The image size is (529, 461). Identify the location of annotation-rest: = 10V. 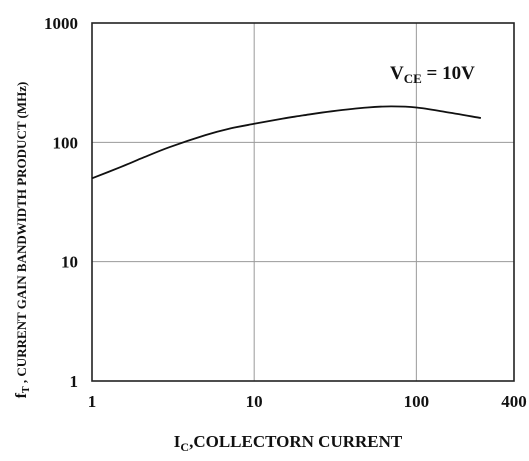
(448, 73).